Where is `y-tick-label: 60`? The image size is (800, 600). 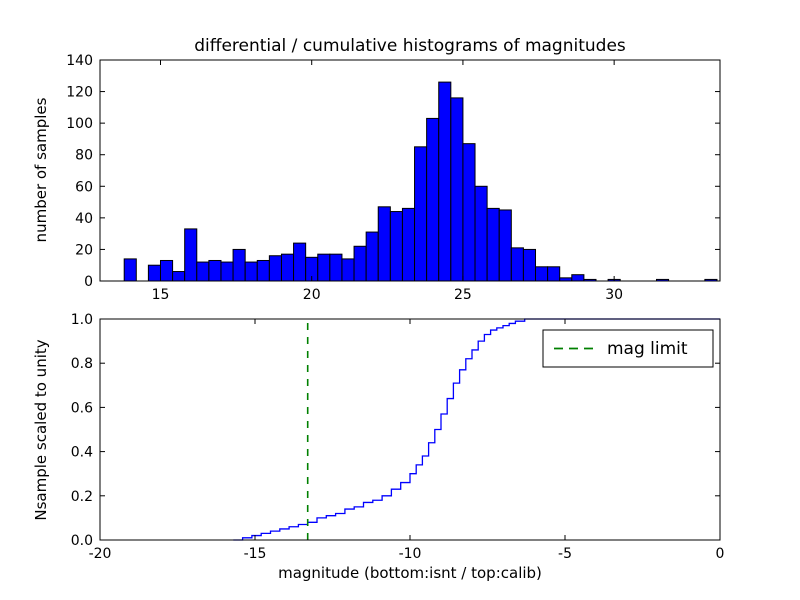 y-tick-label: 60 is located at coordinates (84, 187).